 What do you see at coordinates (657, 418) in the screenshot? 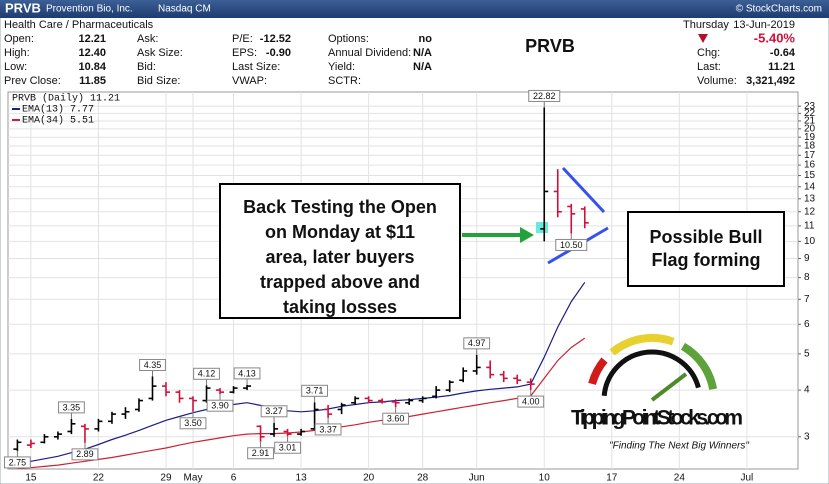
I see `logo-text: TippingPointStocks.com` at bounding box center [657, 418].